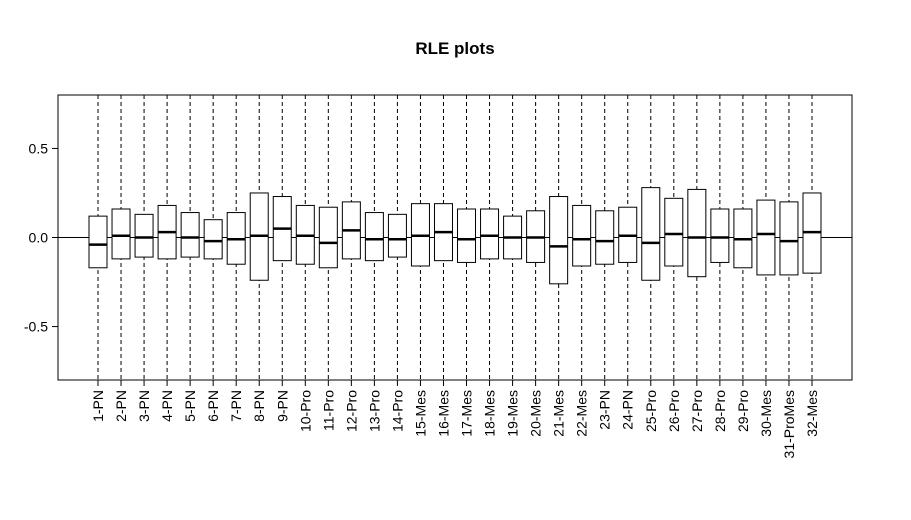  What do you see at coordinates (559, 413) in the screenshot?
I see `x-tick-label: 21-Mes` at bounding box center [559, 413].